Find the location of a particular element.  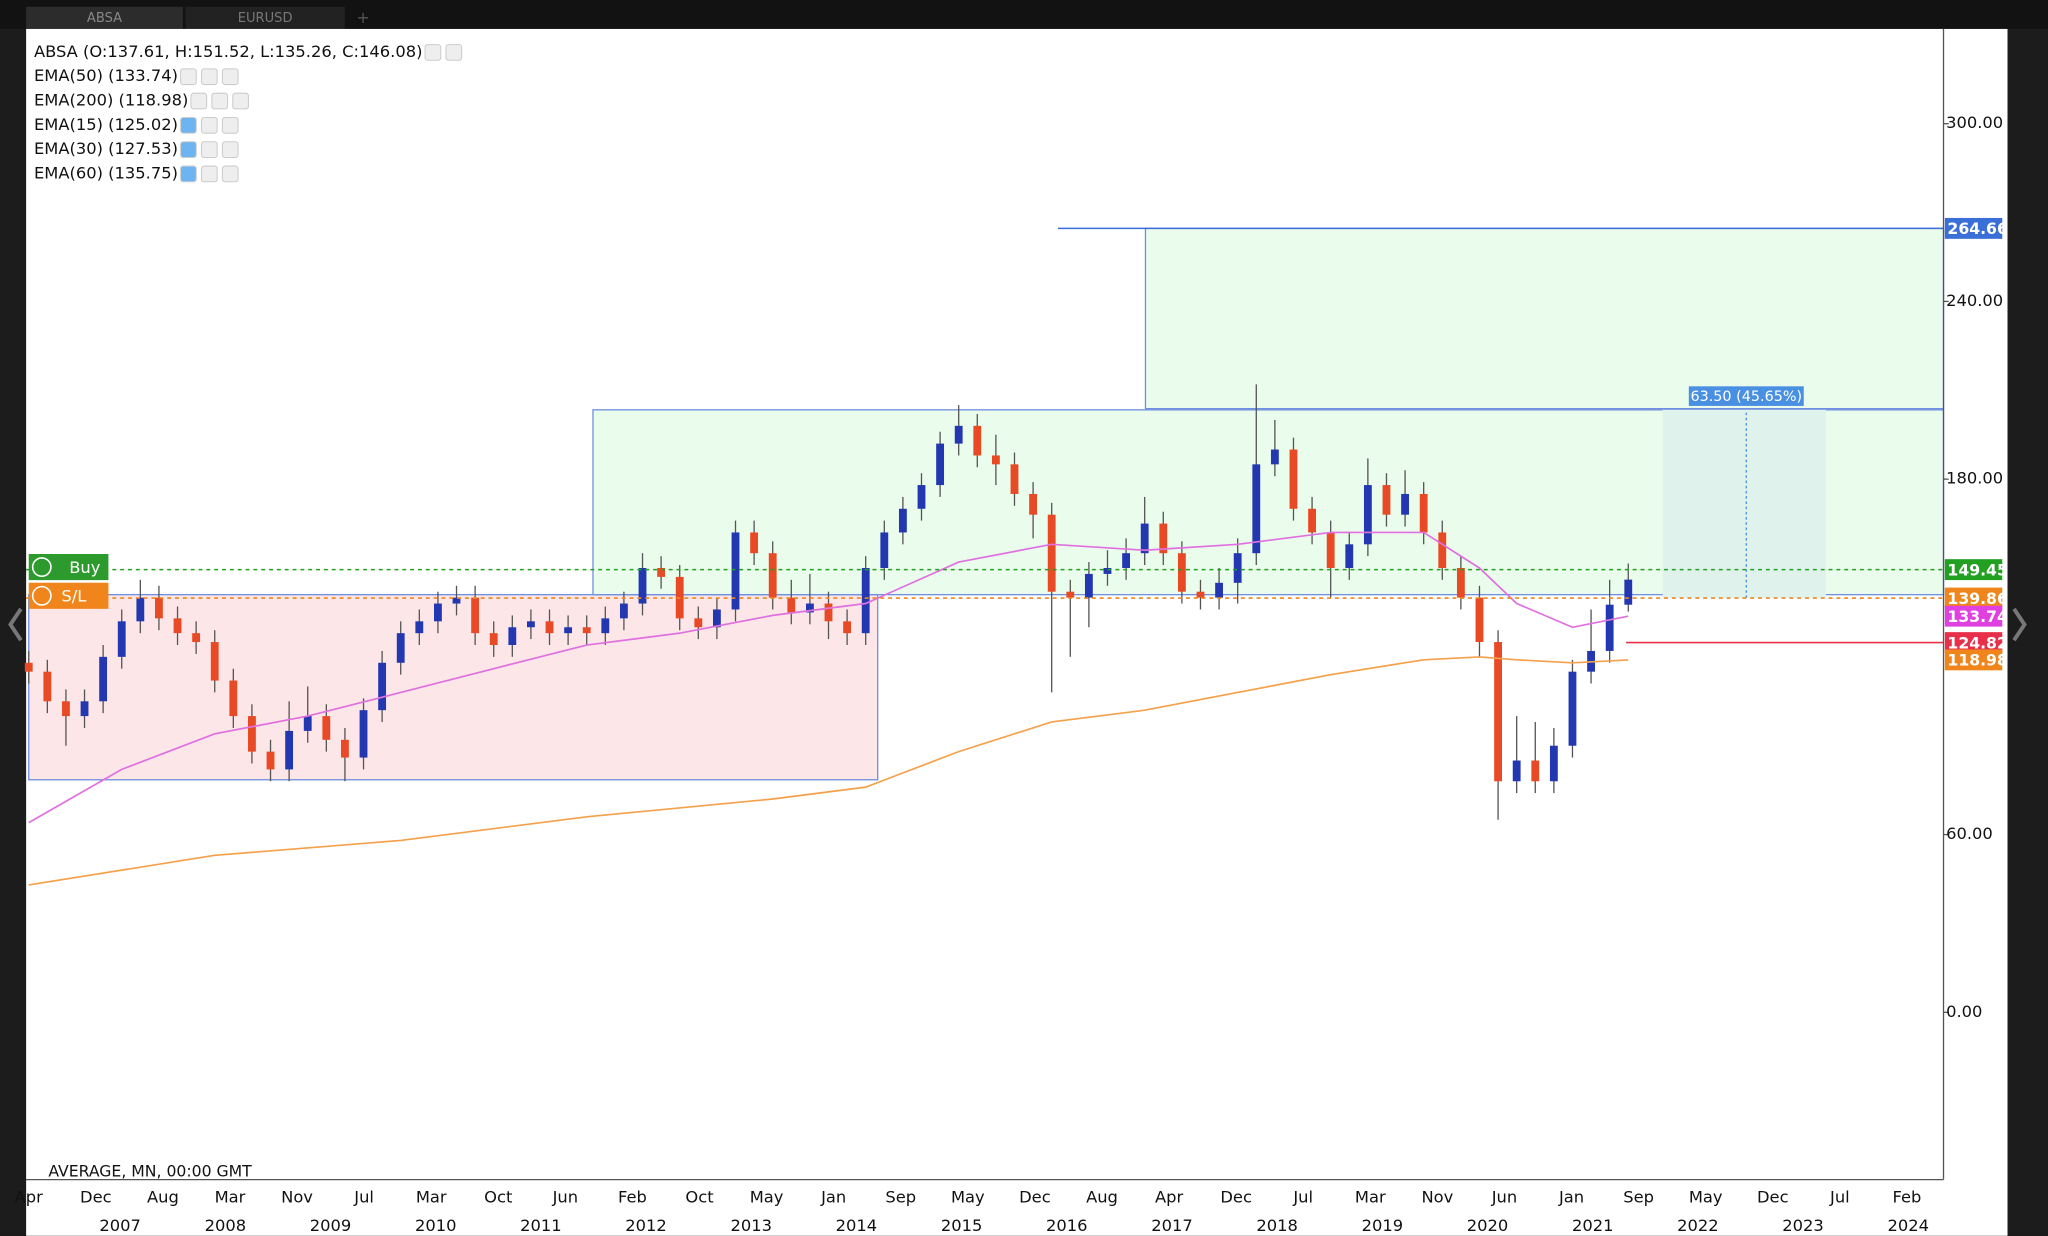

x-tick-label: Sep is located at coordinates (1638, 1196).